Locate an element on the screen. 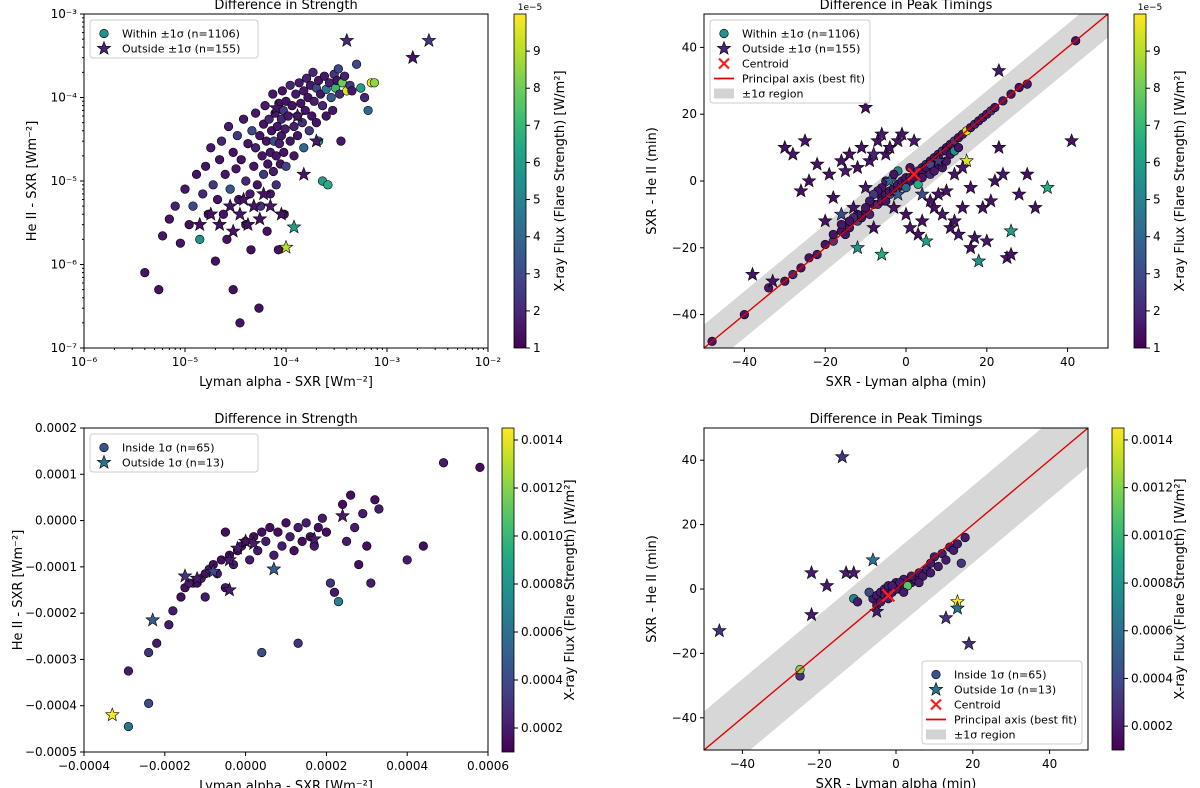 The height and width of the screenshot is (788, 1200). colorbar-bar is located at coordinates (508, 590).